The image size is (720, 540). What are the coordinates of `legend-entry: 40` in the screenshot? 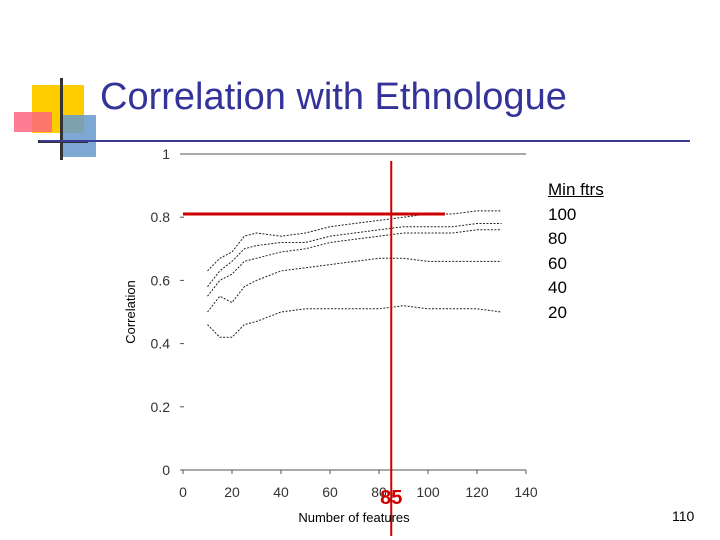 It's located at (557, 287).